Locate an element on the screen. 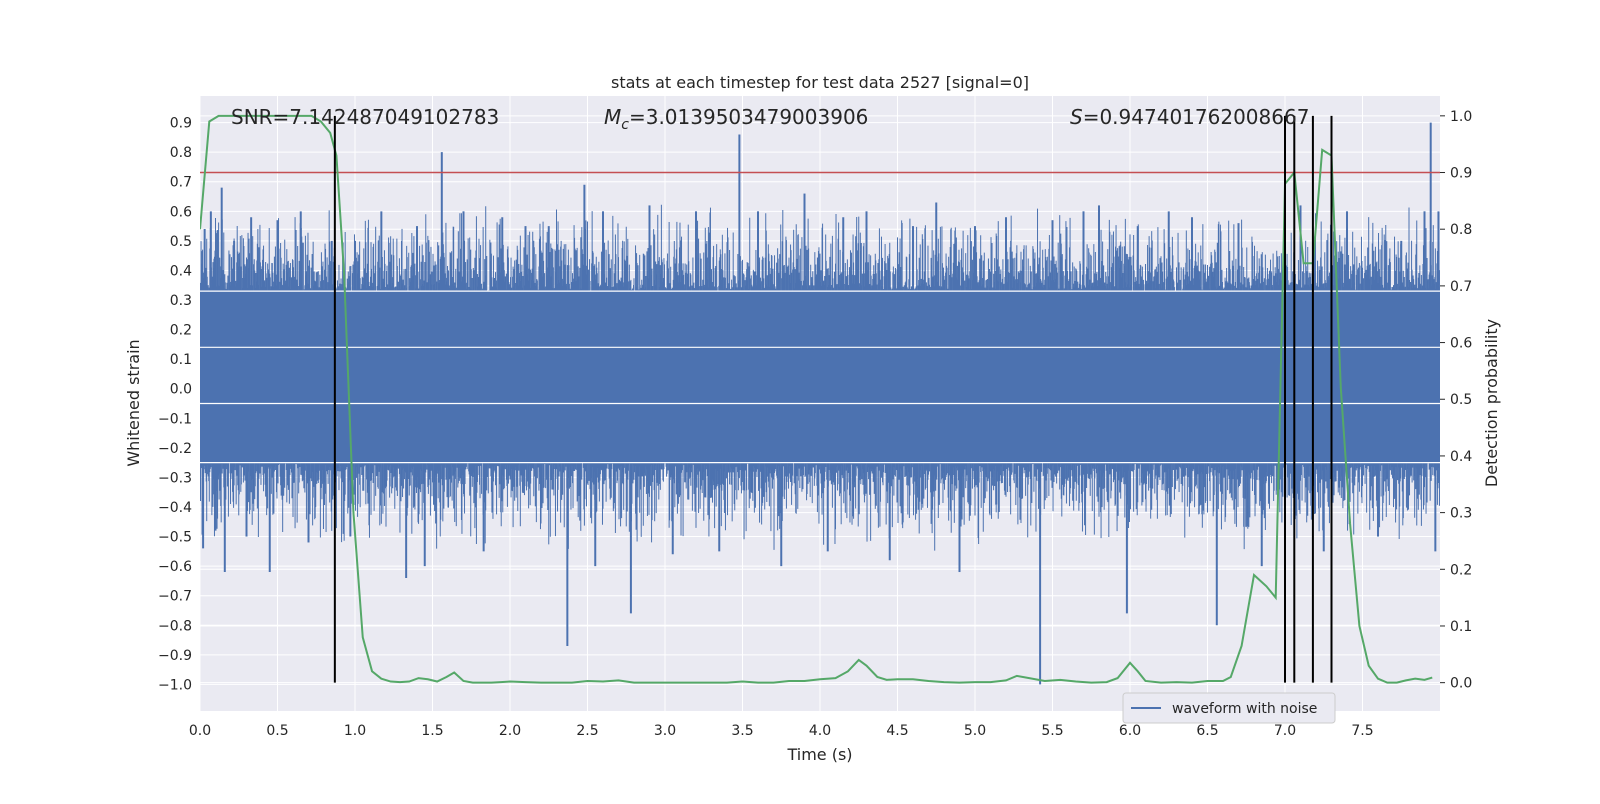 This screenshot has height=804, width=1600. y-tick-label: 0.8 is located at coordinates (181, 153).